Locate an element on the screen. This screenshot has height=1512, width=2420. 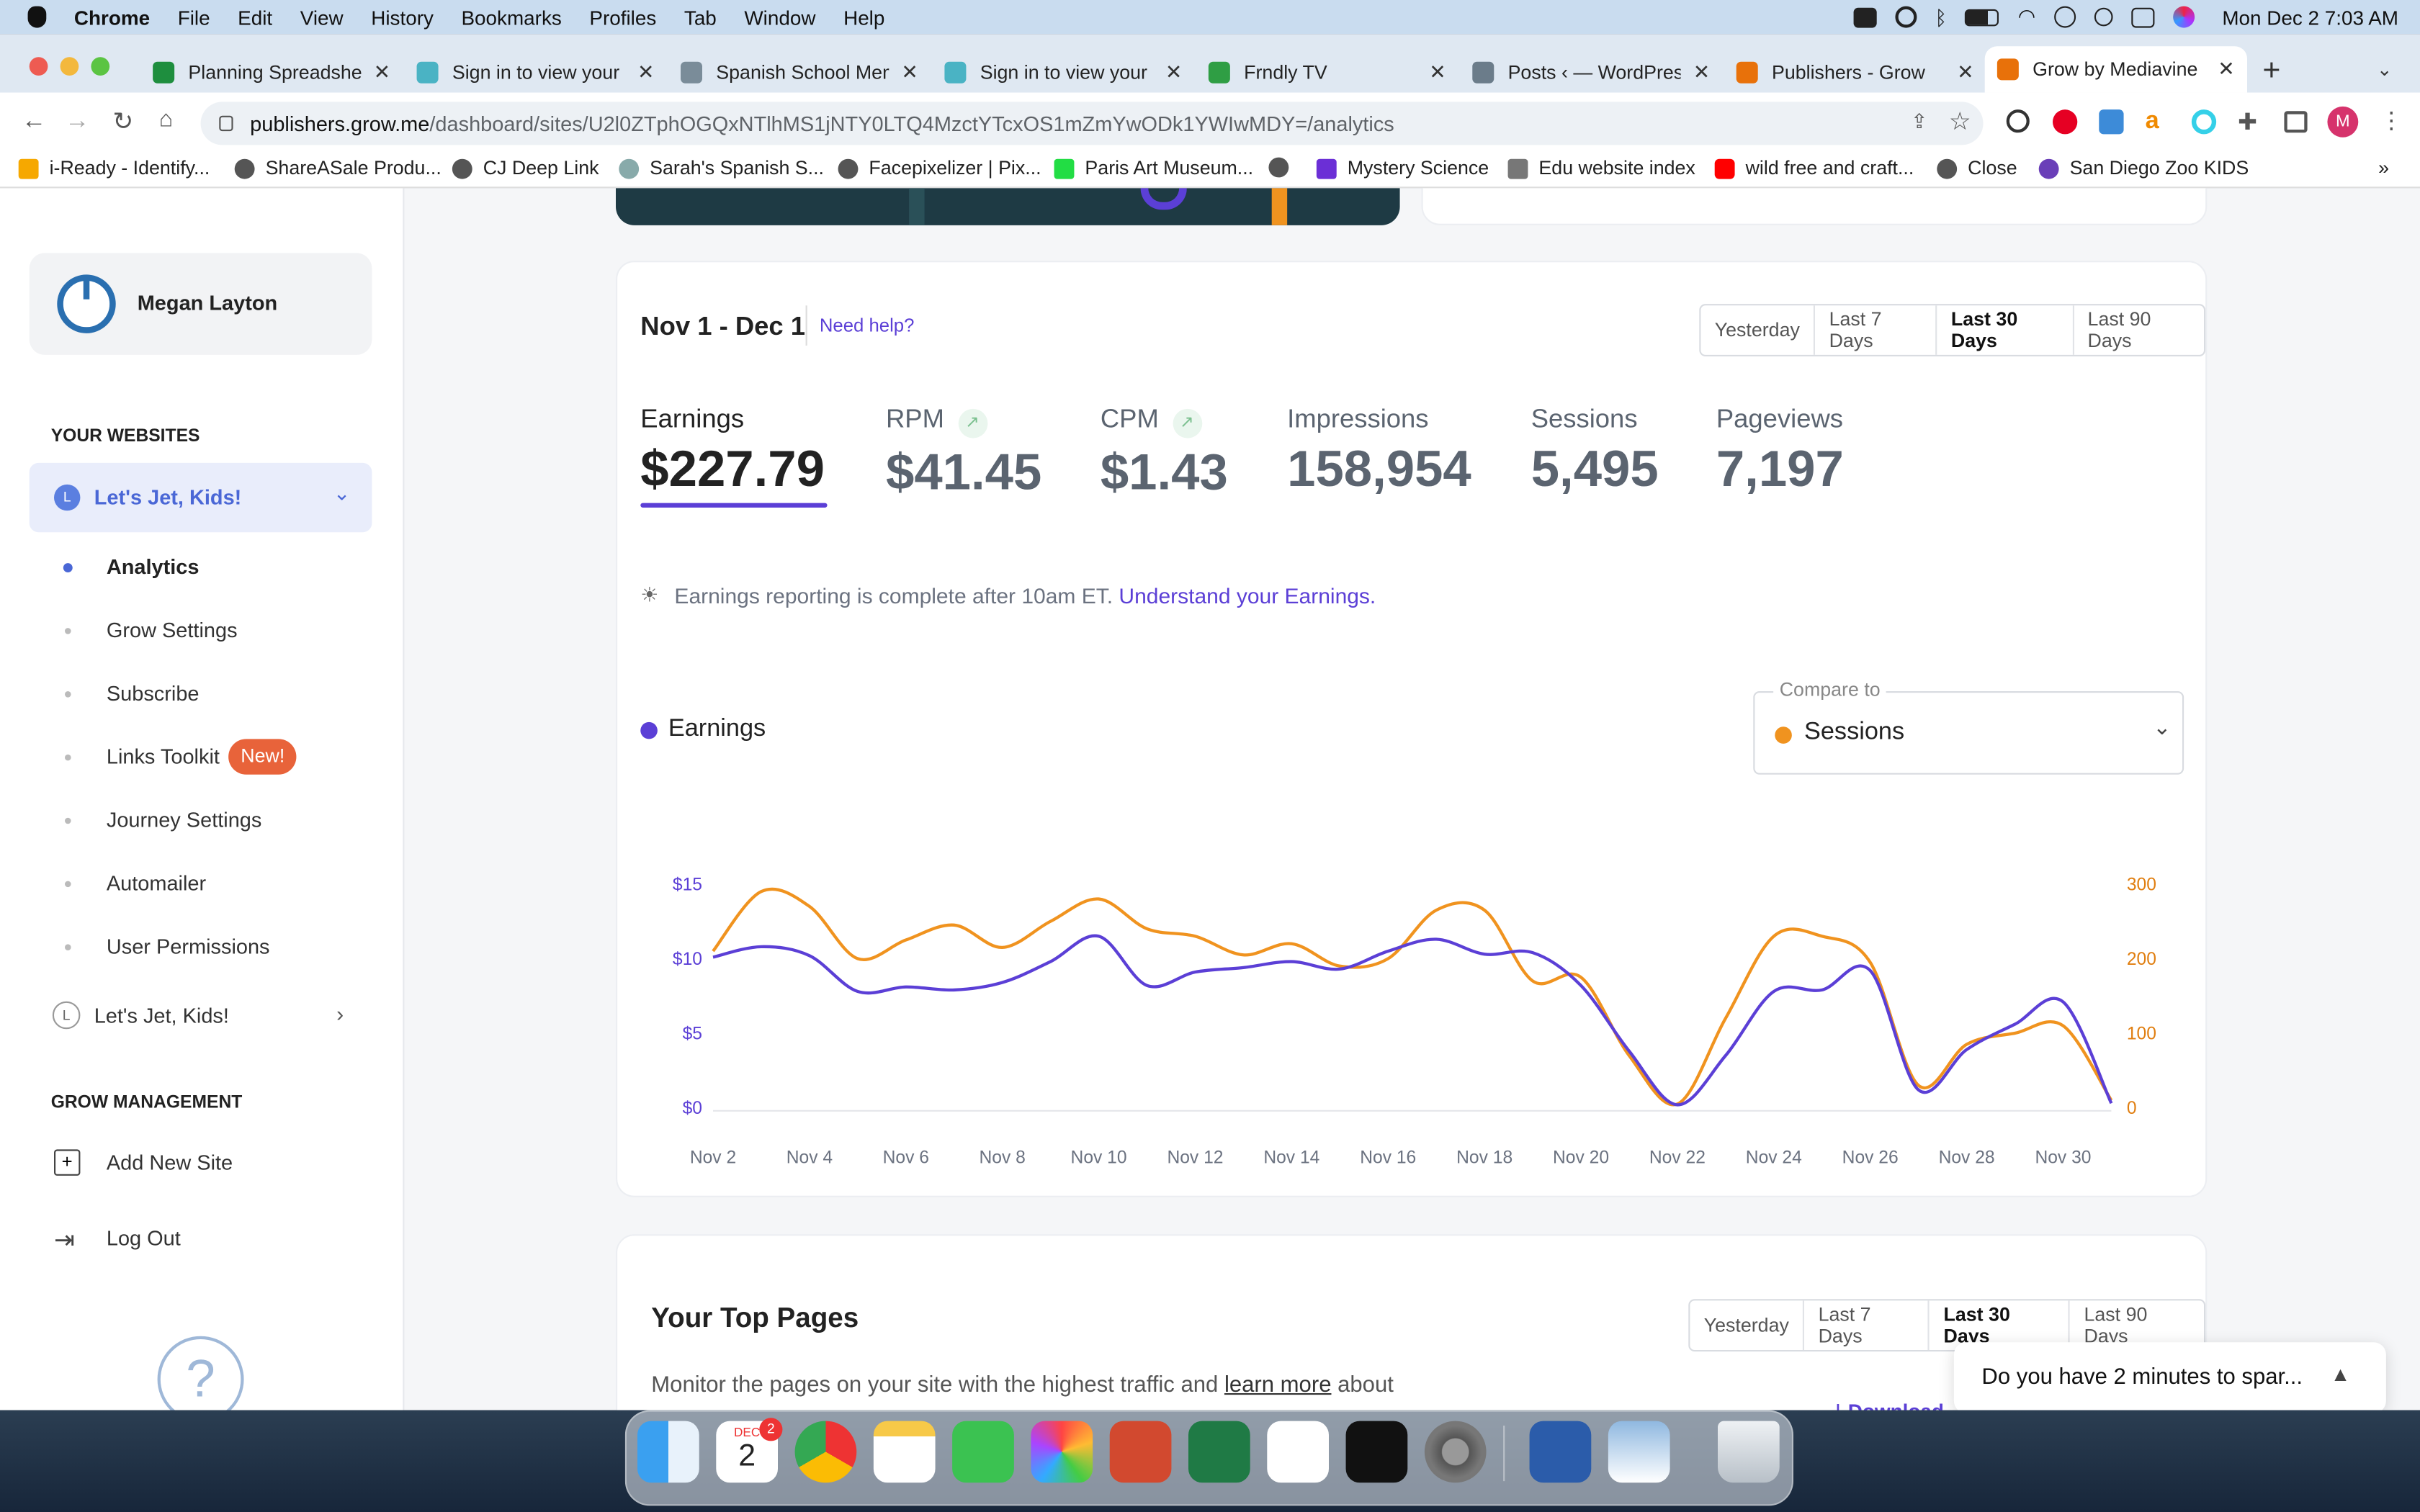
period-last-30-days: Last 30 Days is located at coordinates (2003, 330).